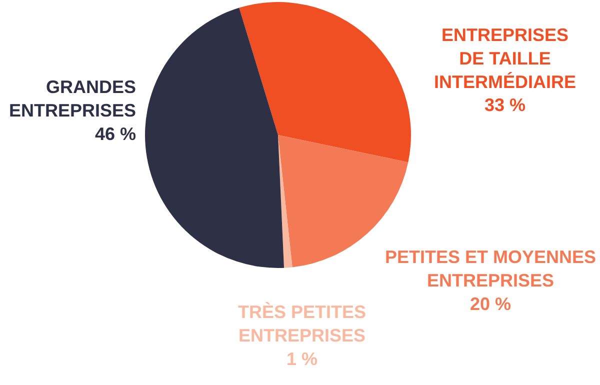 Image resolution: width=600 pixels, height=385 pixels. I want to click on data-label: 1 %, so click(302, 358).